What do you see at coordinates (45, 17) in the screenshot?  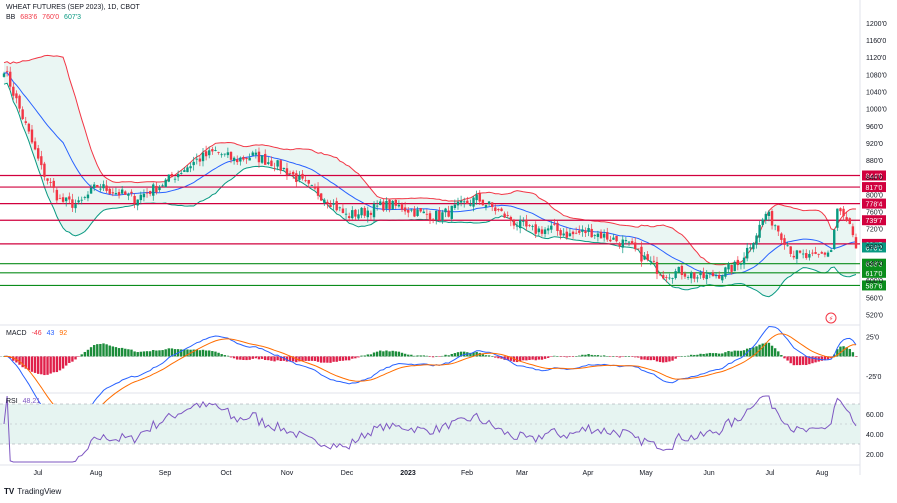 I see `bb-legend: BB 683'6 760'0 607'3` at bounding box center [45, 17].